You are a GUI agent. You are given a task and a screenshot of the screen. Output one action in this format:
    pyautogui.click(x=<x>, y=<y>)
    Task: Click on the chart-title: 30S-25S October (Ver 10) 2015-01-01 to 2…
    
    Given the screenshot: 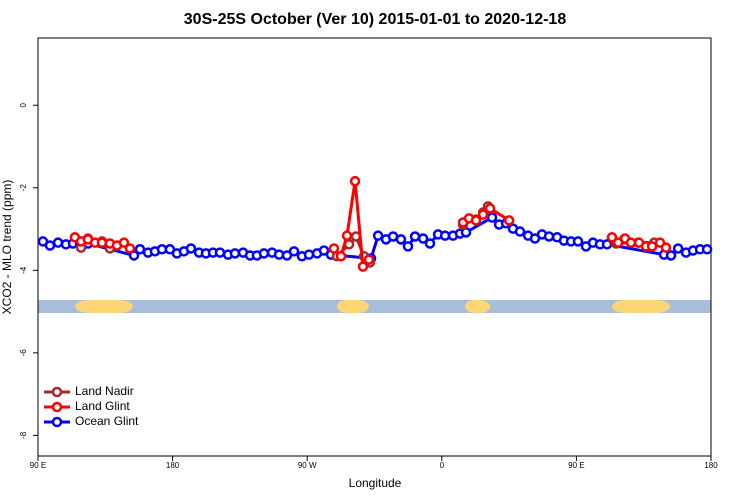 What is the action you would take?
    pyautogui.click(x=375, y=19)
    